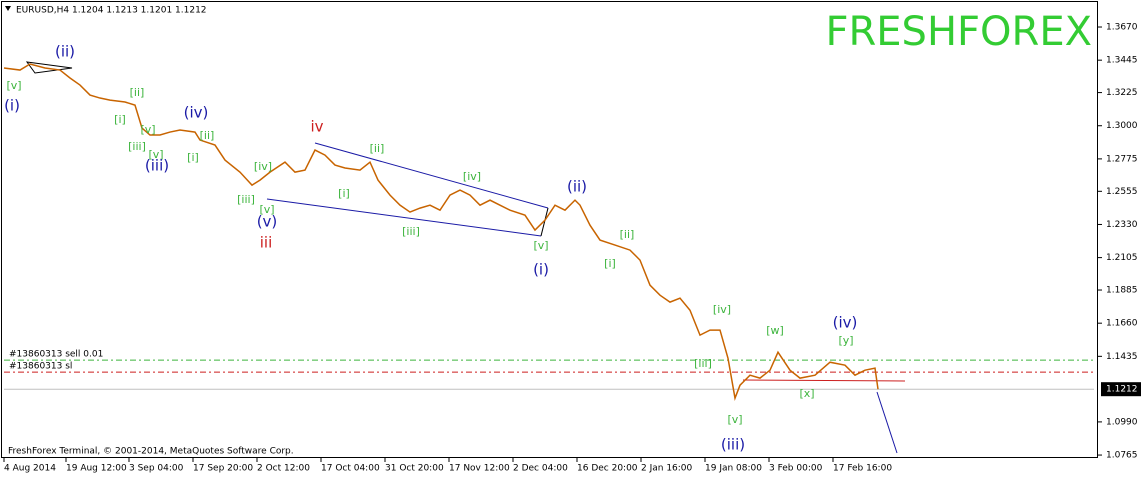 This screenshot has height=477, width=1142. Describe the element at coordinates (414, 469) in the screenshot. I see `x-tick-label: 31 Oct 20:00` at that location.